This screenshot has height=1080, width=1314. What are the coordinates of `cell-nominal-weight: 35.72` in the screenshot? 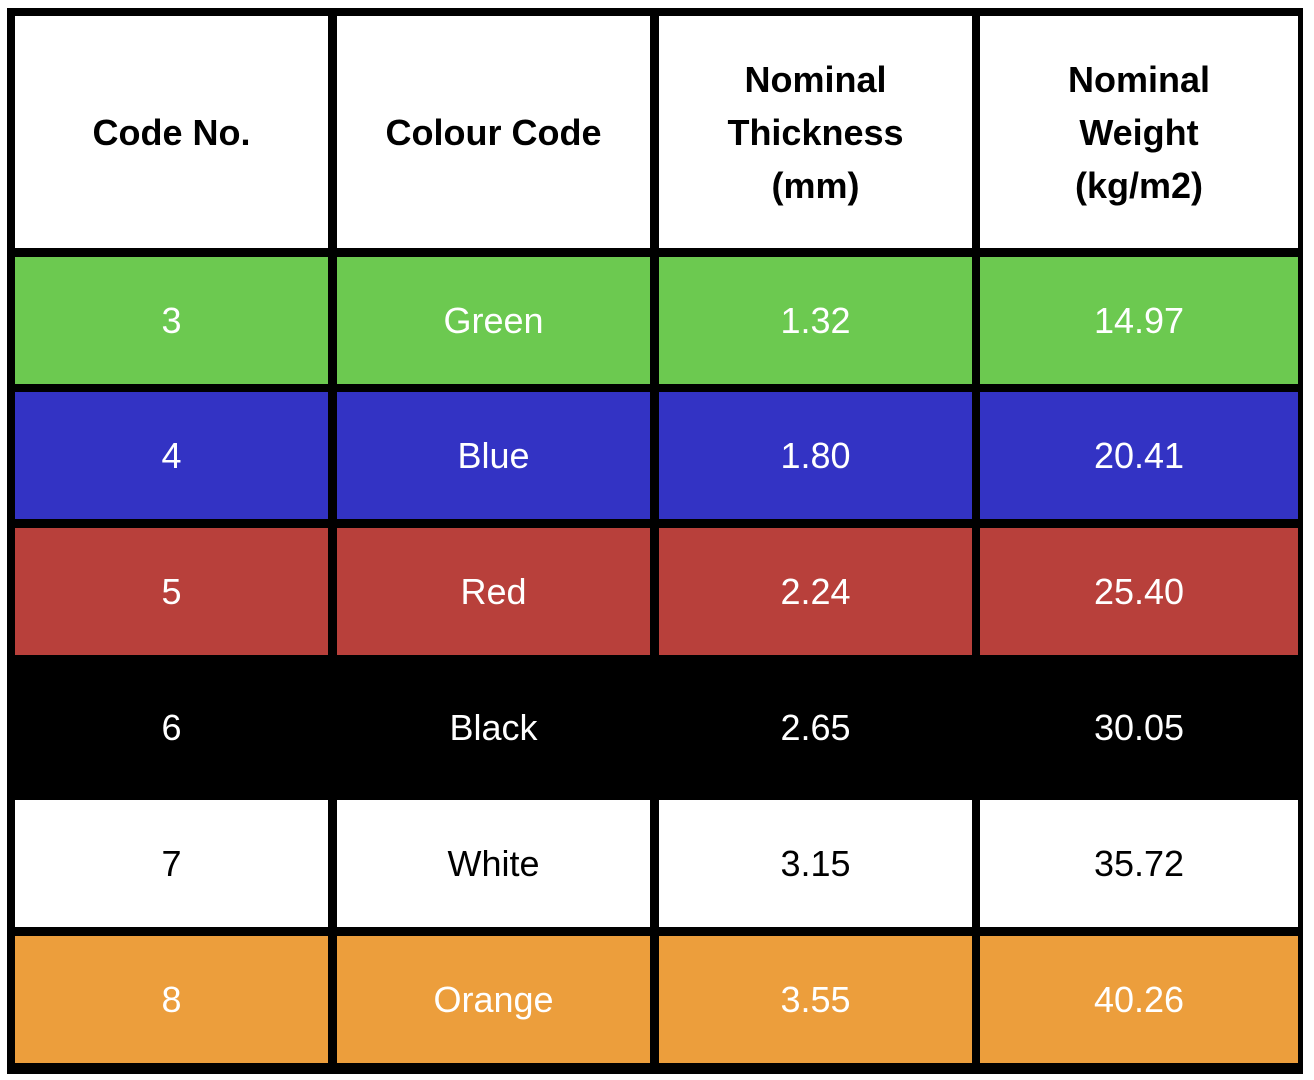 It's located at (1139, 863).